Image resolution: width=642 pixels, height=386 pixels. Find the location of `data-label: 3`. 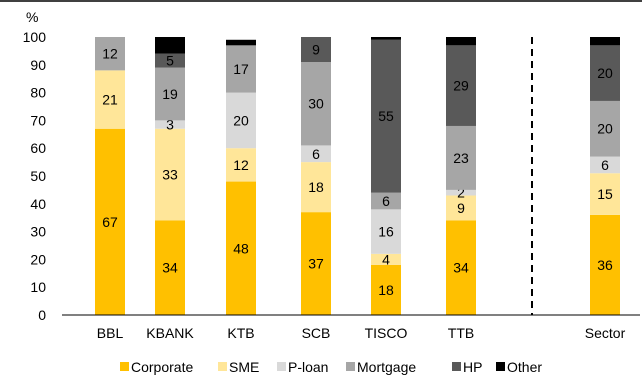

data-label: 3 is located at coordinates (170, 125).